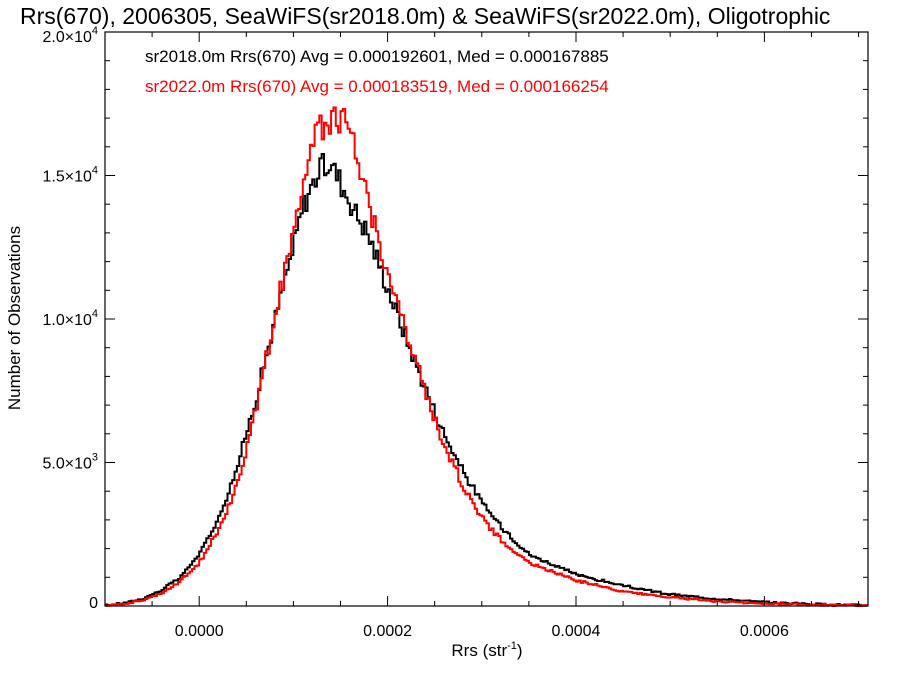 Image resolution: width=900 pixels, height=675 pixels. Describe the element at coordinates (199, 631) in the screenshot. I see `x-tick-label: 0.0000` at that location.